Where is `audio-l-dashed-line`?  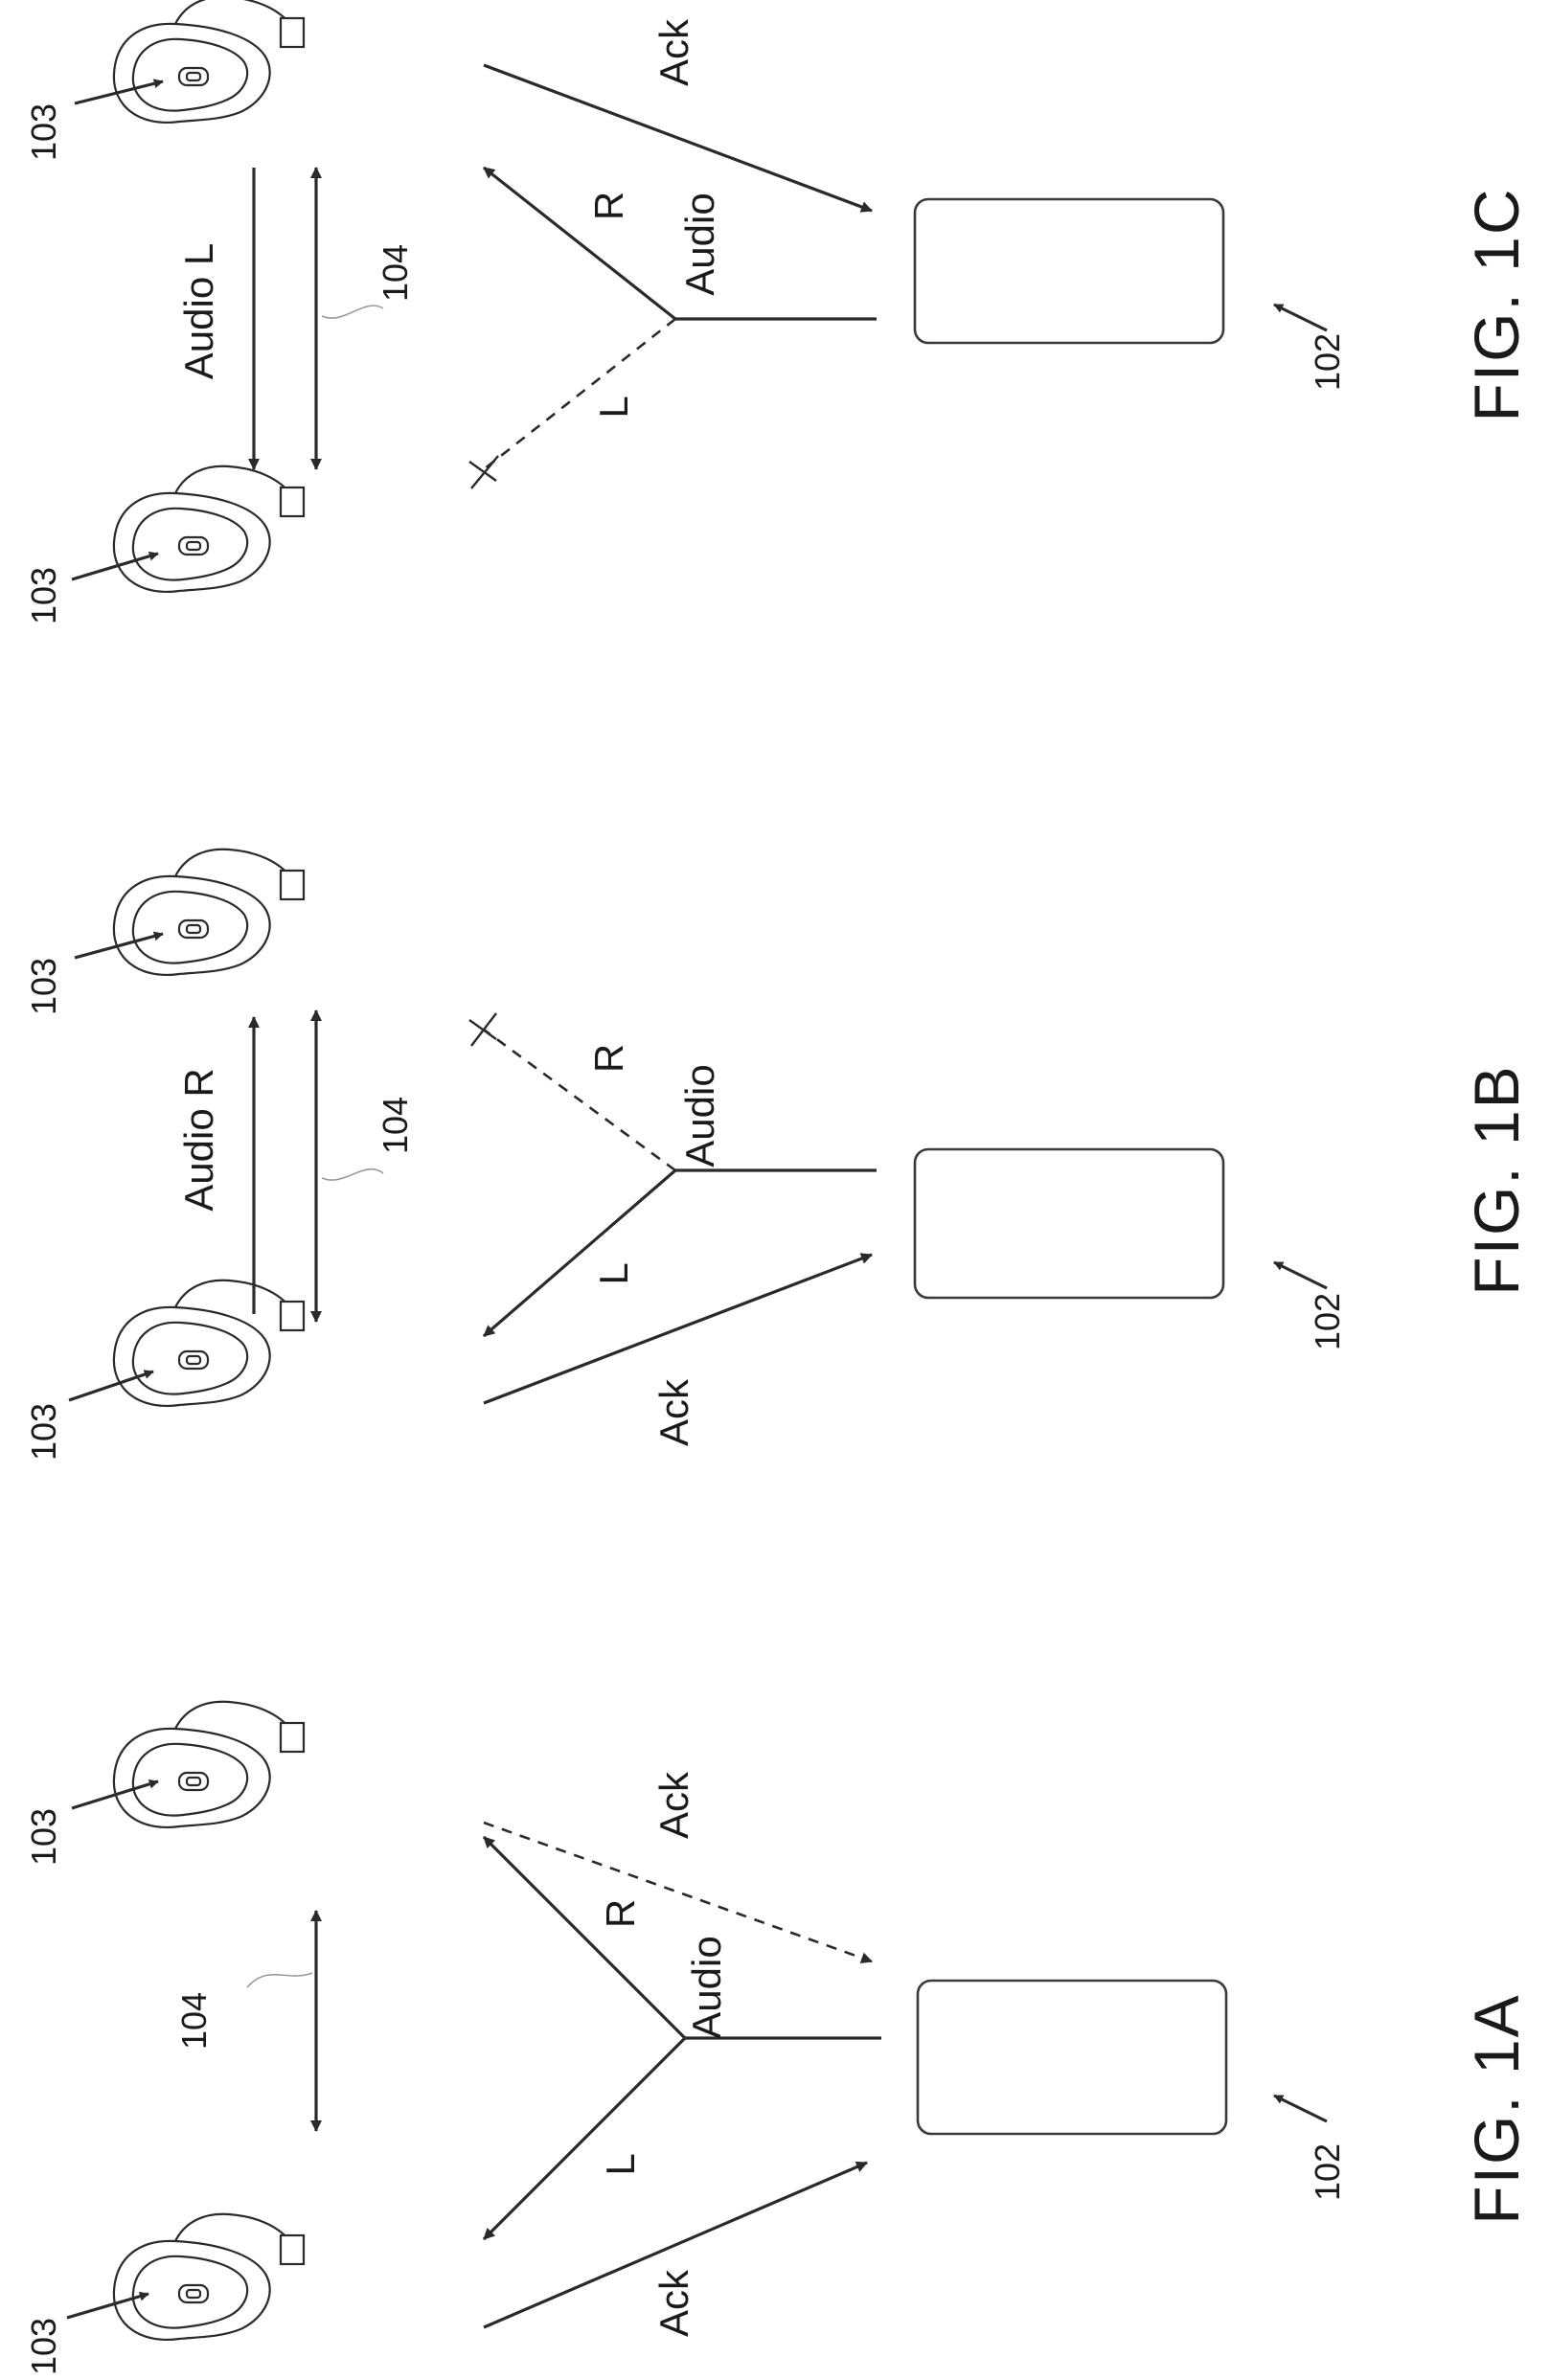
audio-l-dashed-line is located at coordinates (580, 394).